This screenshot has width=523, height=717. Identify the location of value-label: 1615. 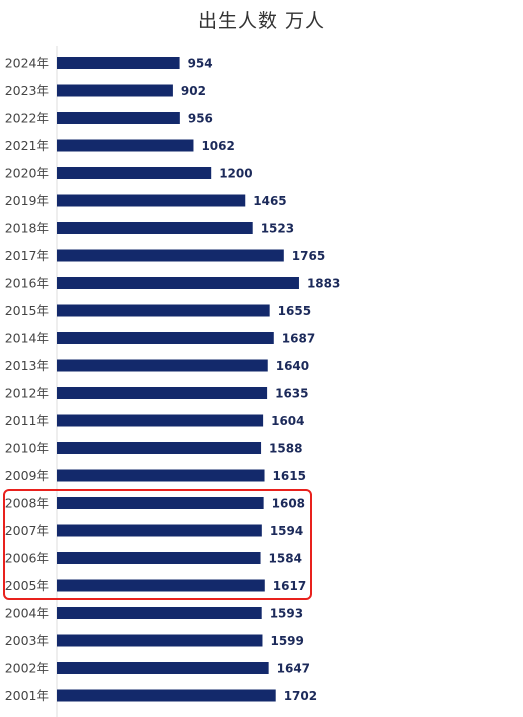
(289, 476).